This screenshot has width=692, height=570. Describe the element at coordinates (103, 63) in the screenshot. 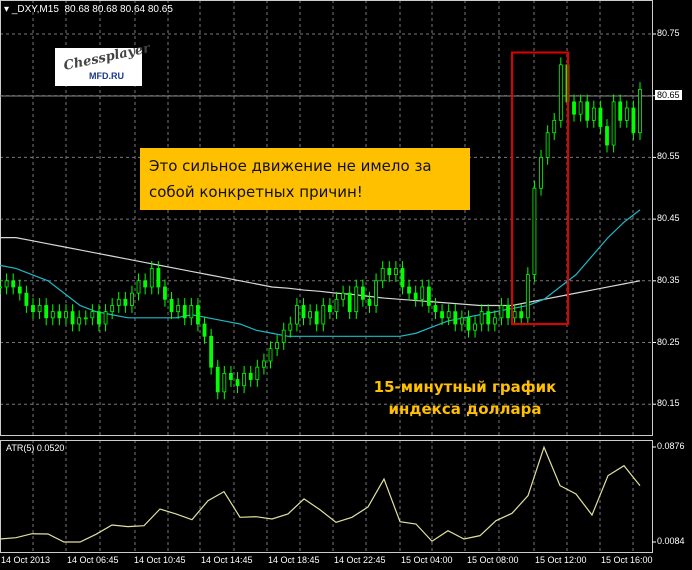

I see `logo: Chessplayer MFD.RU` at that location.